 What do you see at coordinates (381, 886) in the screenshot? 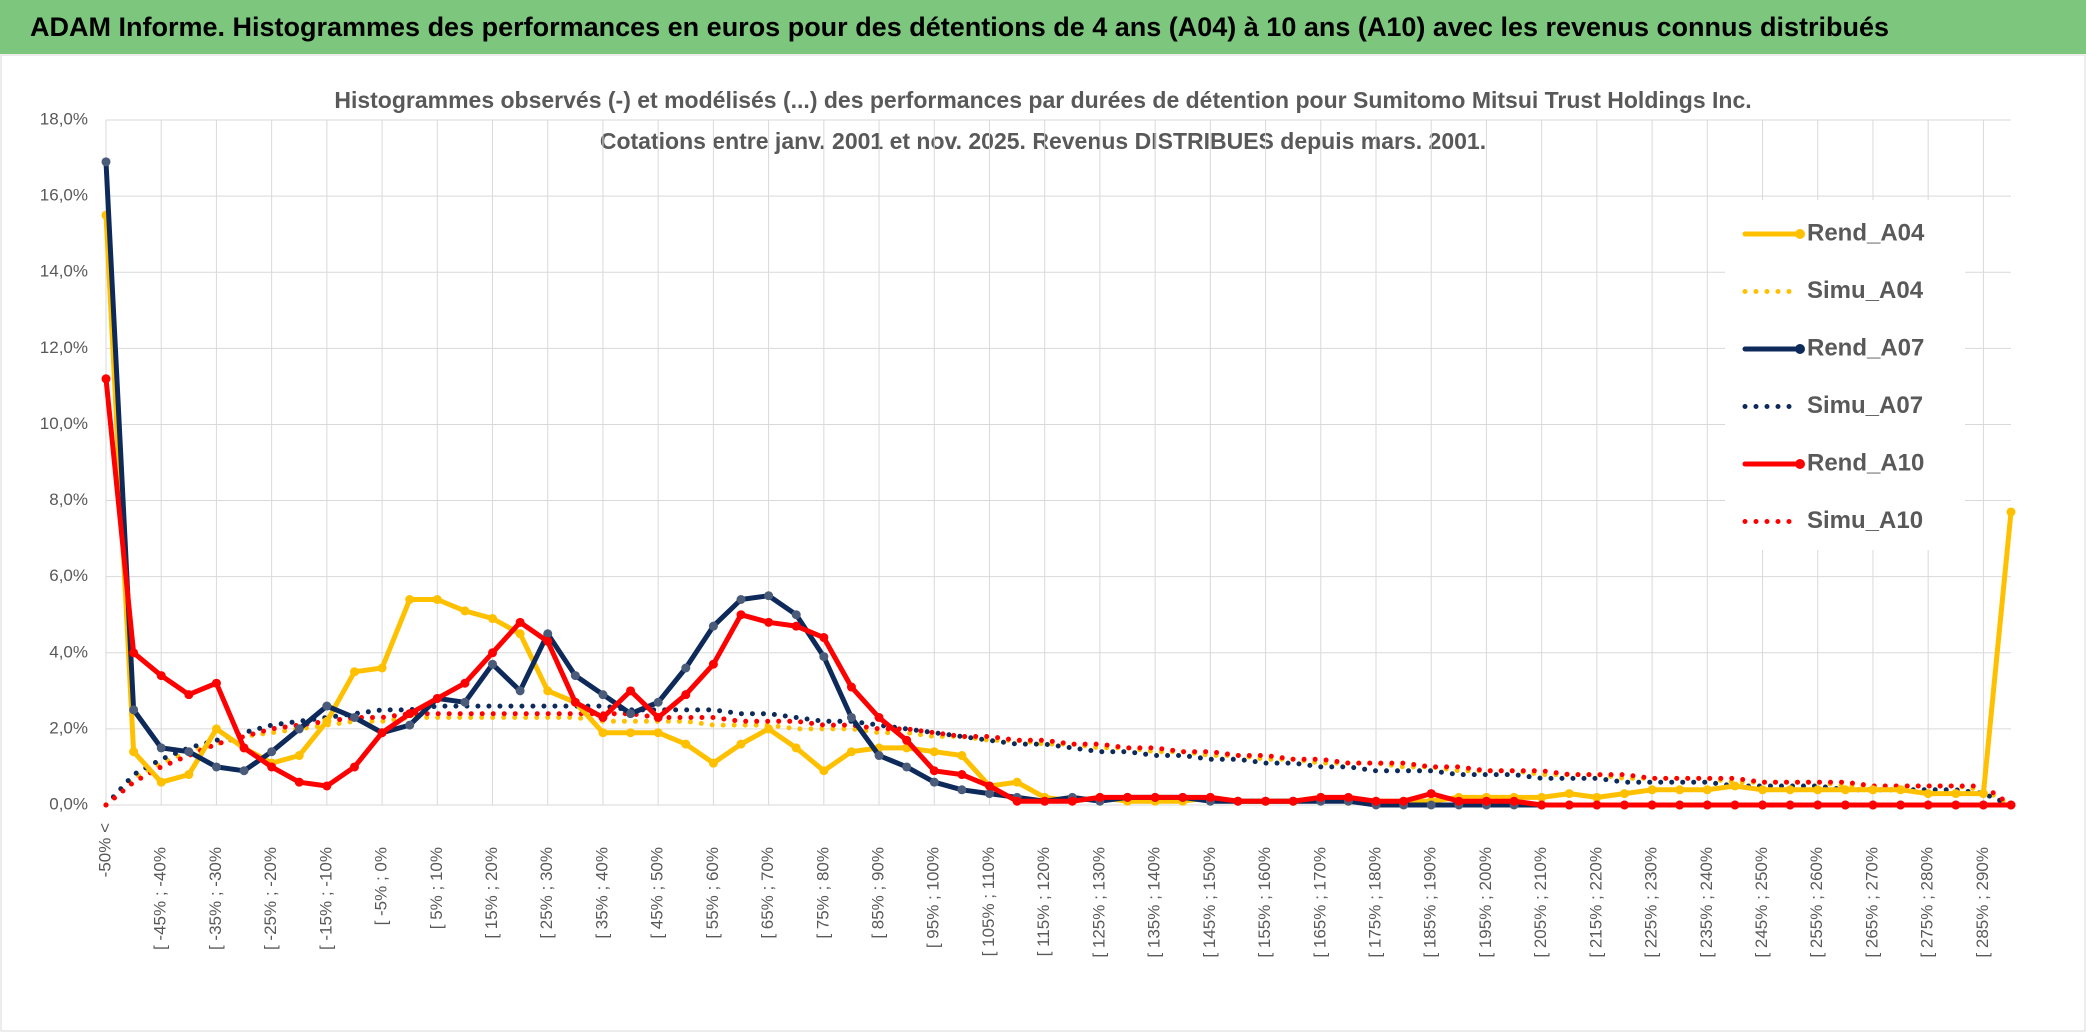
I see `x-tick-label: [ -5% ; 0%` at bounding box center [381, 886].